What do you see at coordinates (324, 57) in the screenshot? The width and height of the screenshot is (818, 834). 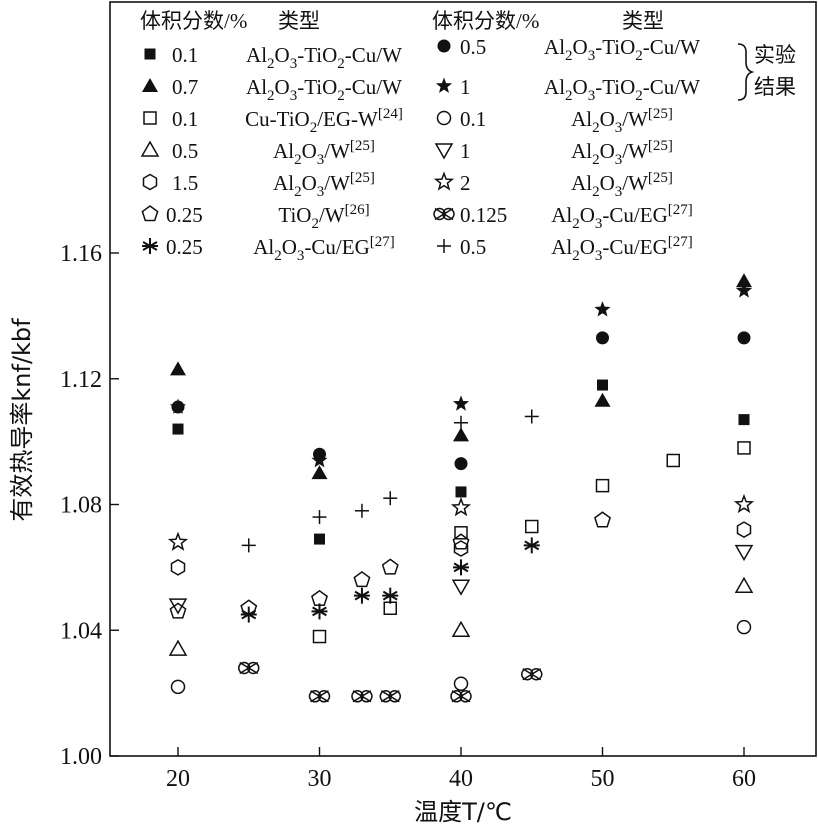 I see `legend-type: Al2O3-TiO2-Cu/W` at bounding box center [324, 57].